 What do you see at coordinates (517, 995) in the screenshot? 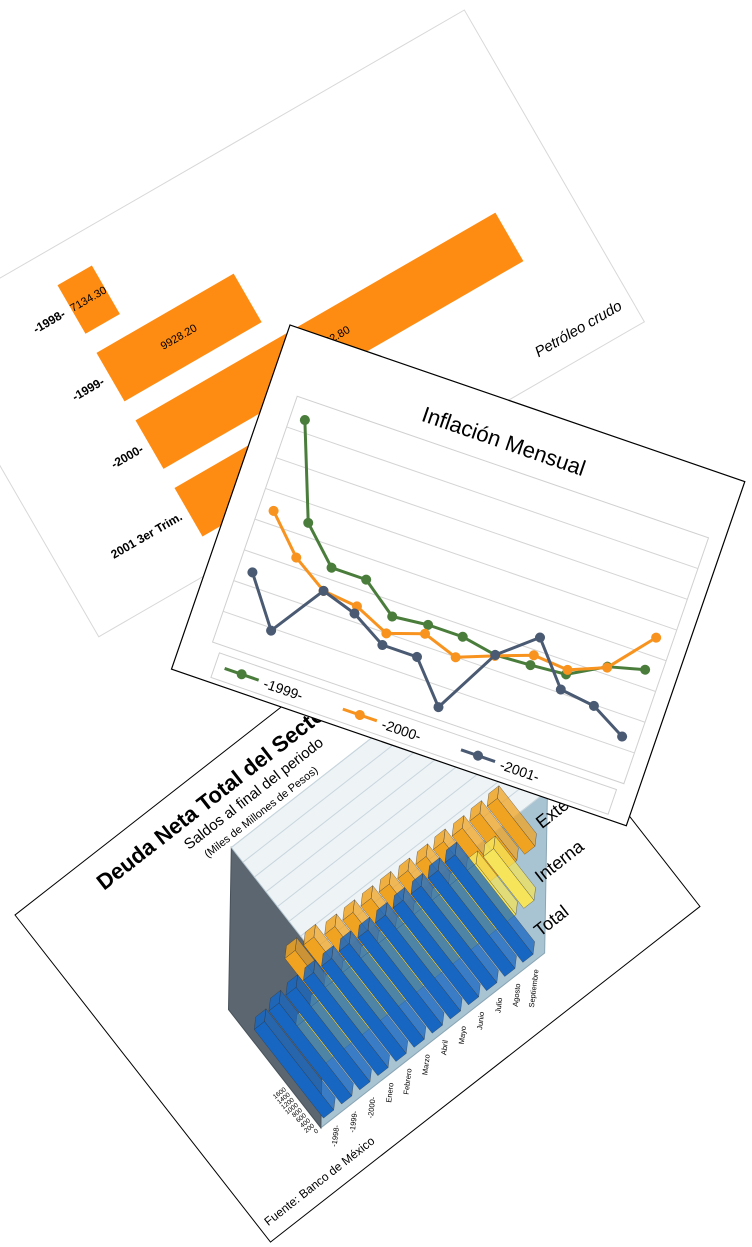
I see `x-tick-label: Agosto` at bounding box center [517, 995].